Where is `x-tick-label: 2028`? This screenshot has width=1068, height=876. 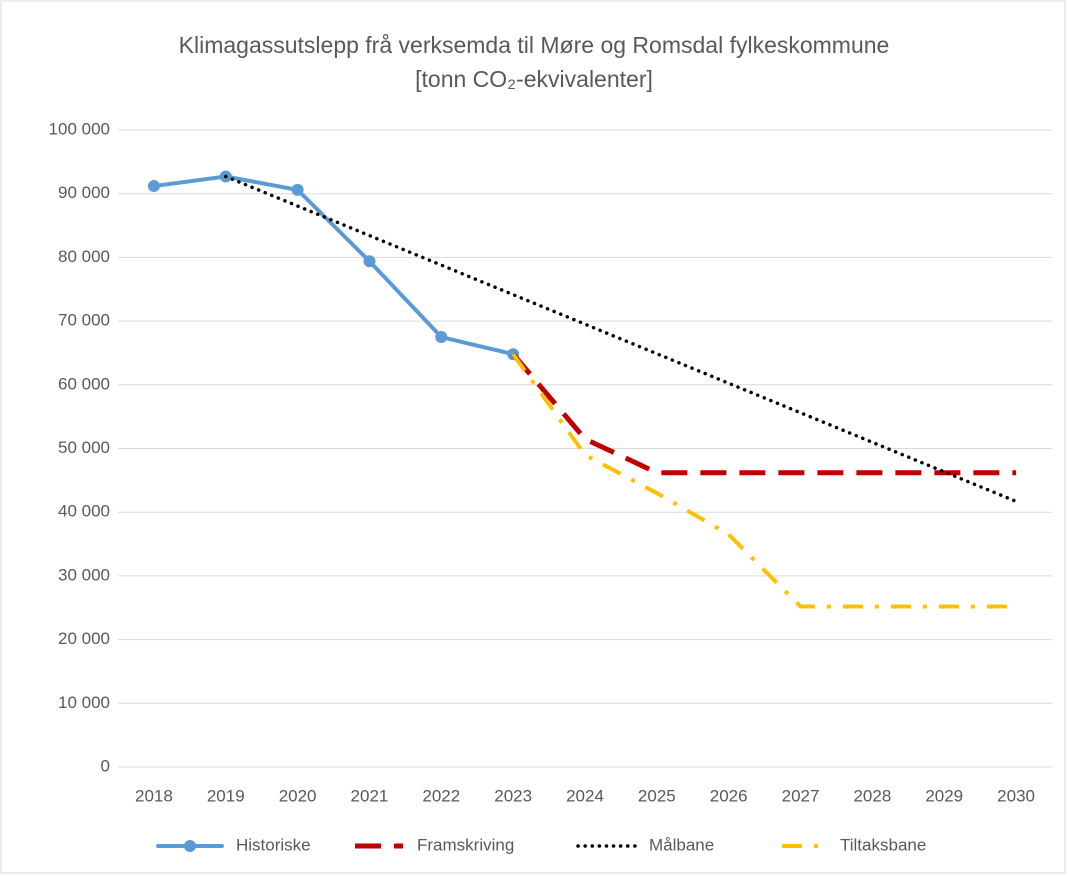 x-tick-label: 2028 is located at coordinates (872, 795).